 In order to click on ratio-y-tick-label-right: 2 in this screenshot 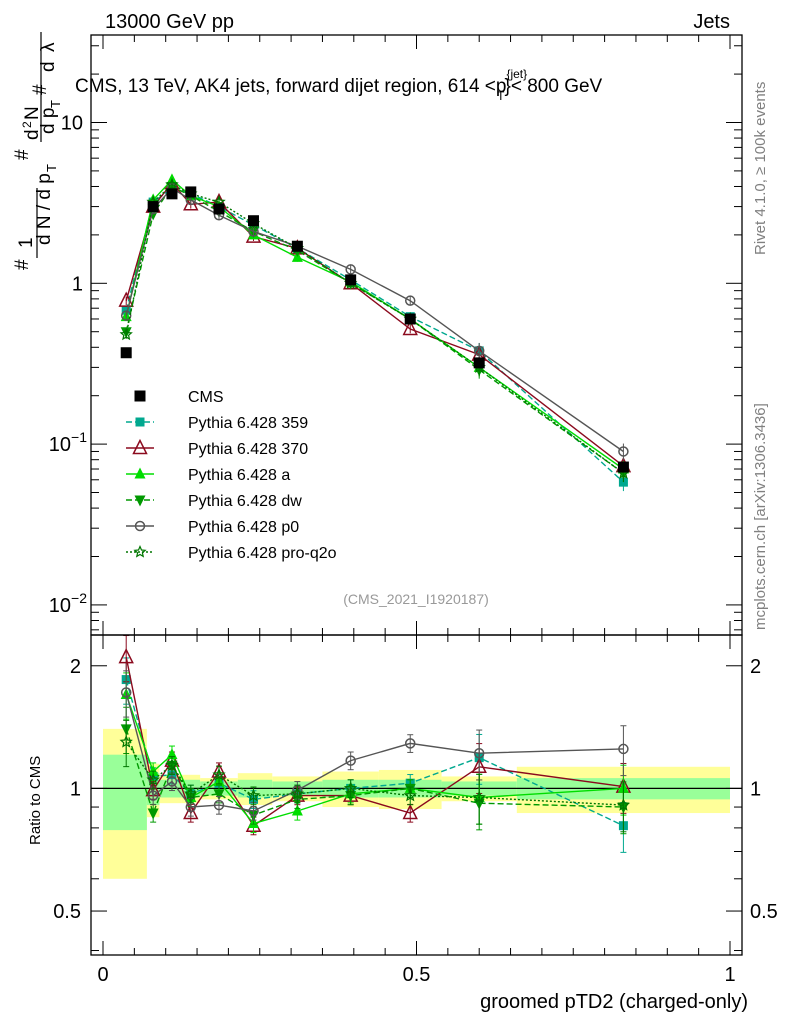, I will do `click(755, 667)`.